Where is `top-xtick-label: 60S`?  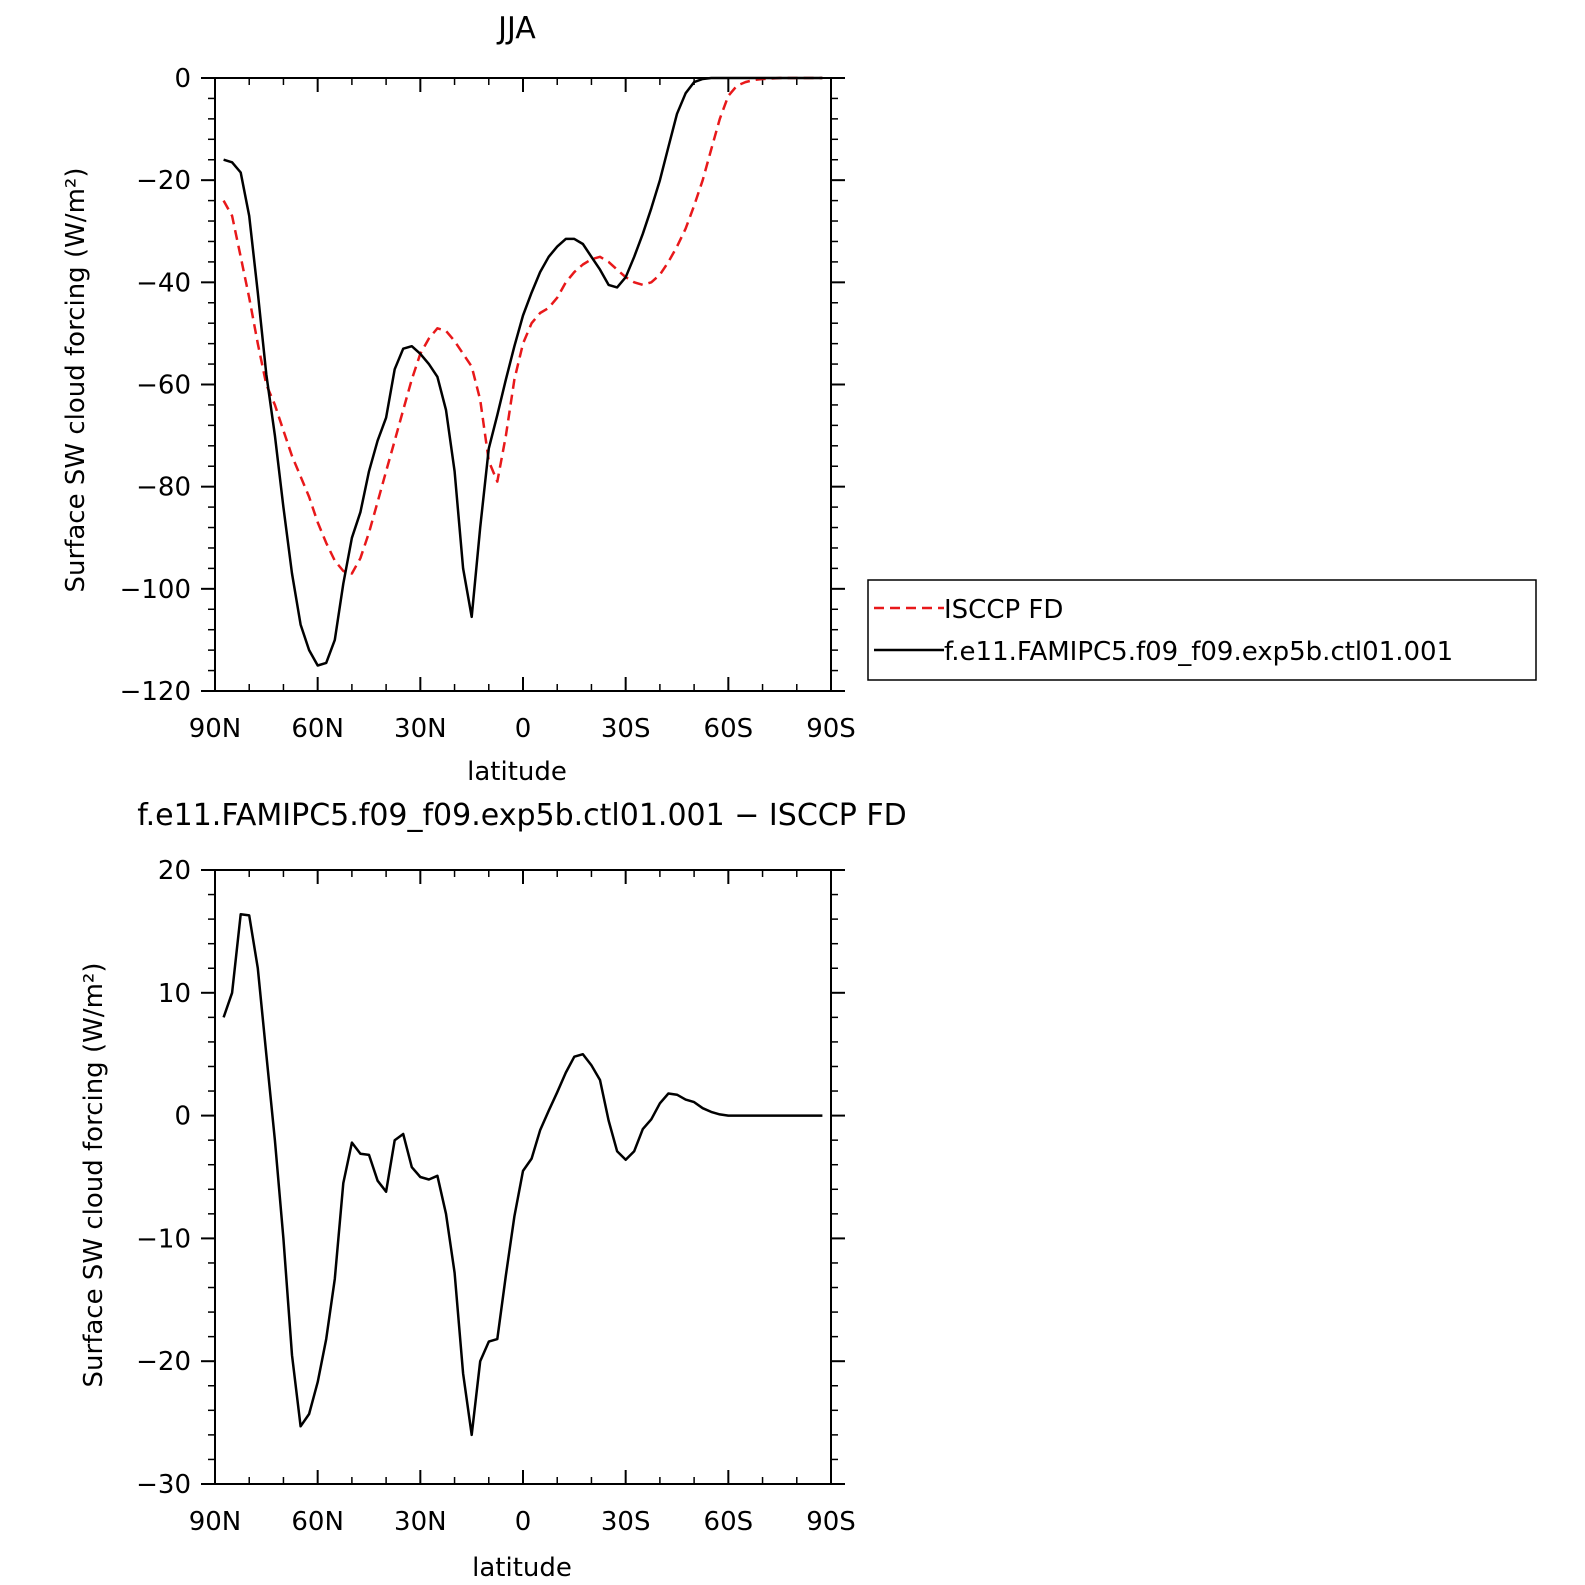
top-xtick-label: 60S is located at coordinates (729, 729).